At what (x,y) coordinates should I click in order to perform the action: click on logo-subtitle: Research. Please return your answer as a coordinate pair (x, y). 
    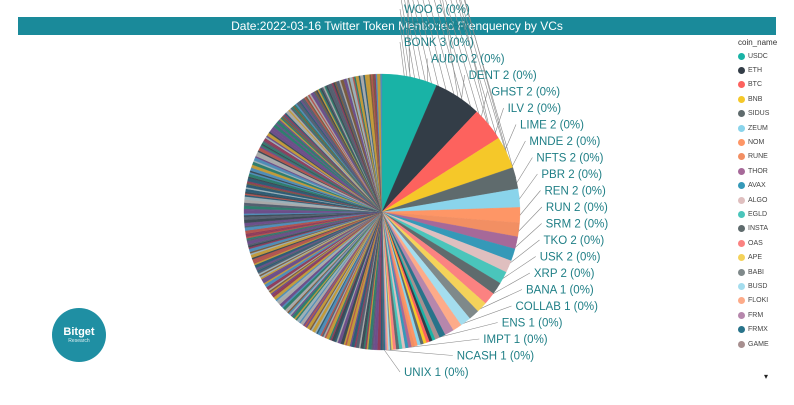
    Looking at the image, I should click on (79, 341).